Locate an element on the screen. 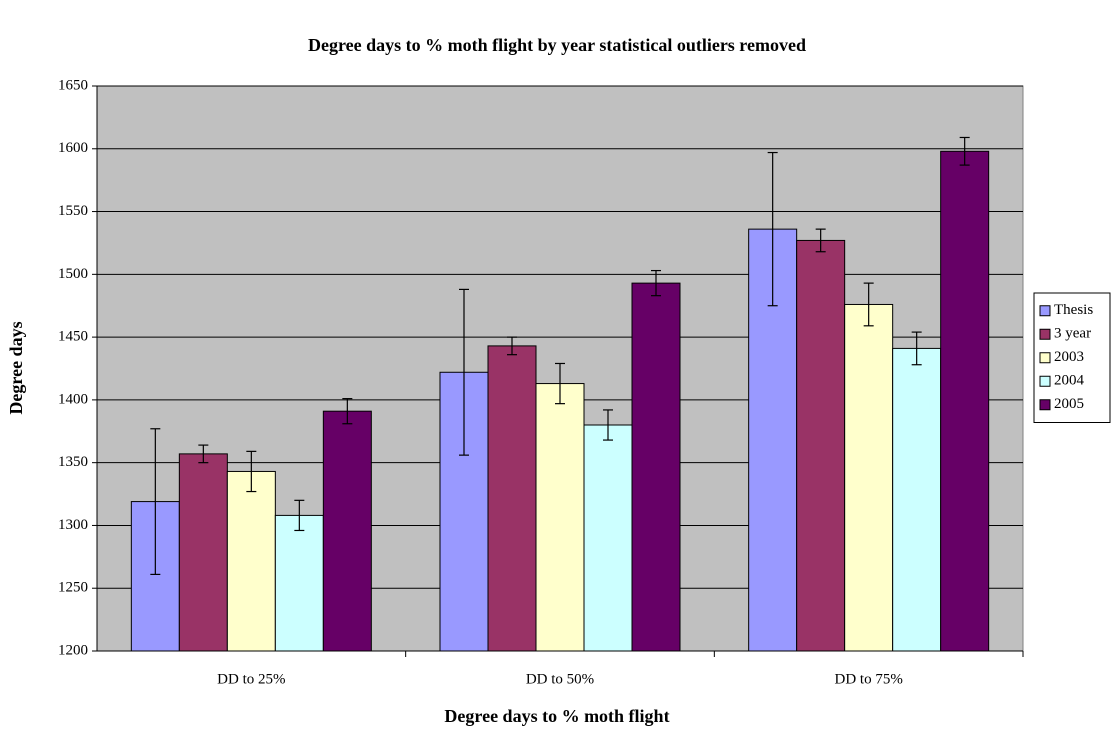 Image resolution: width=1115 pixels, height=733 pixels. legend-label: 2005 is located at coordinates (1069, 404).